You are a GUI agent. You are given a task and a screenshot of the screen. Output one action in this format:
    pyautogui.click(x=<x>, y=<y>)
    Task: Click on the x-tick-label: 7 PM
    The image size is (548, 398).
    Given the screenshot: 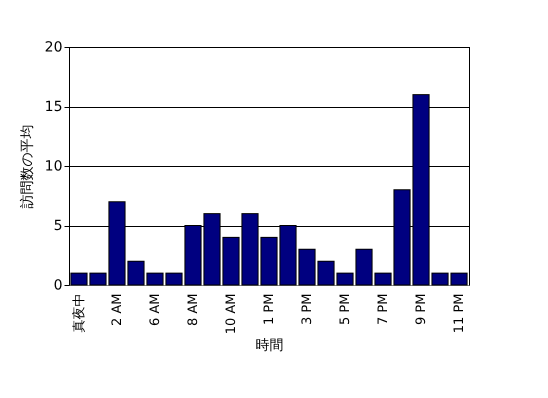 What is the action you would take?
    pyautogui.click(x=384, y=309)
    